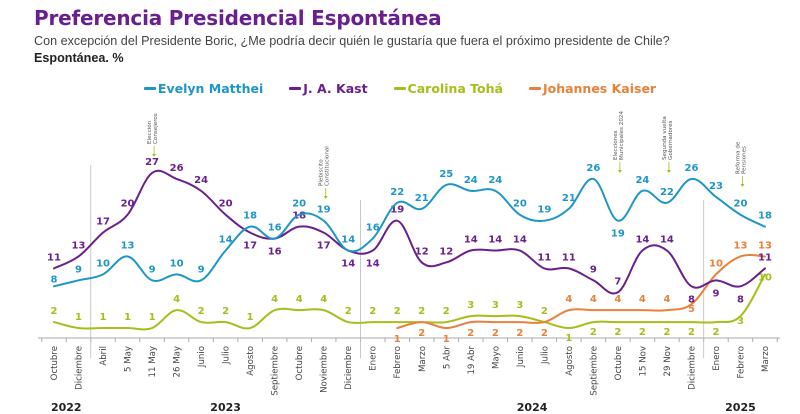 The image size is (800, 414). Describe the element at coordinates (129, 359) in the screenshot. I see `x-tick-label: 5 May` at that location.